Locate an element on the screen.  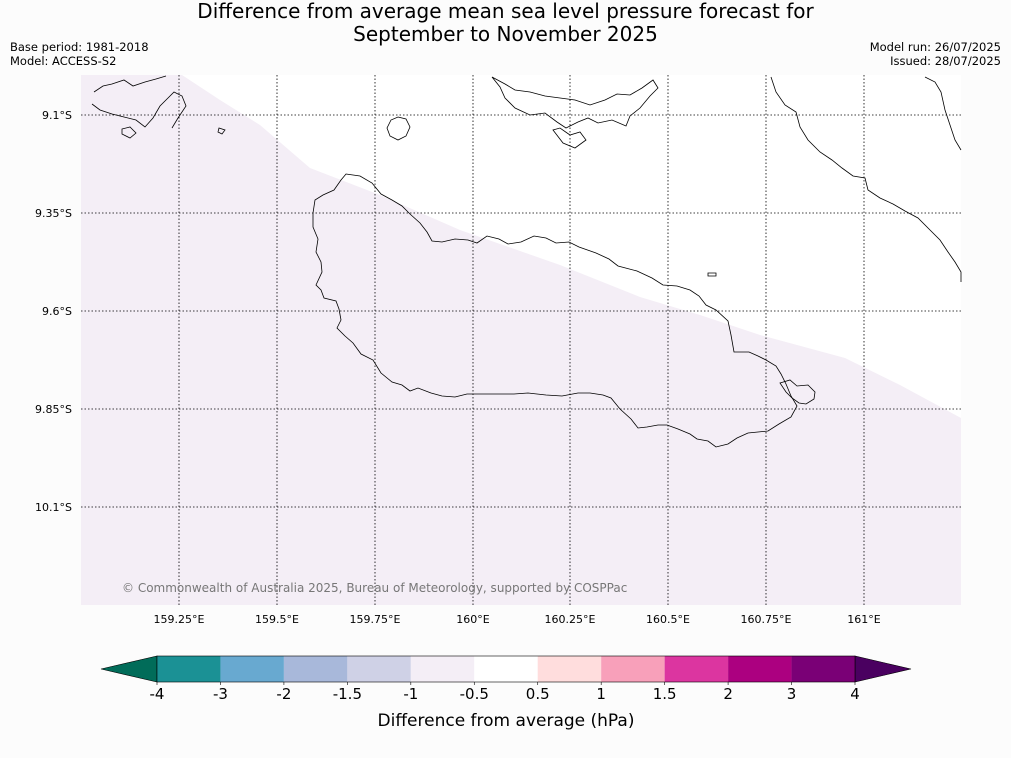
title-line-2: September to November 2025 is located at coordinates (505, 34).